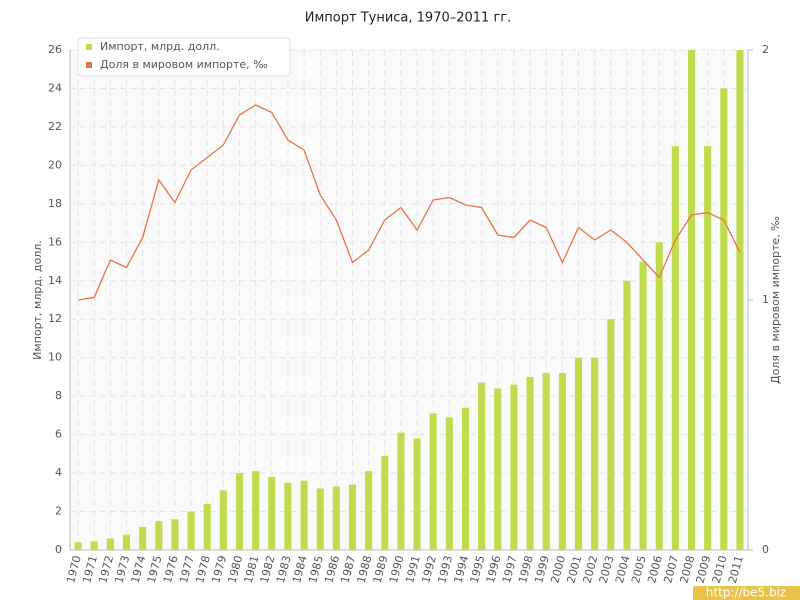 Image resolution: width=800 pixels, height=600 pixels. I want to click on y-tick-label: 12, so click(55, 318).